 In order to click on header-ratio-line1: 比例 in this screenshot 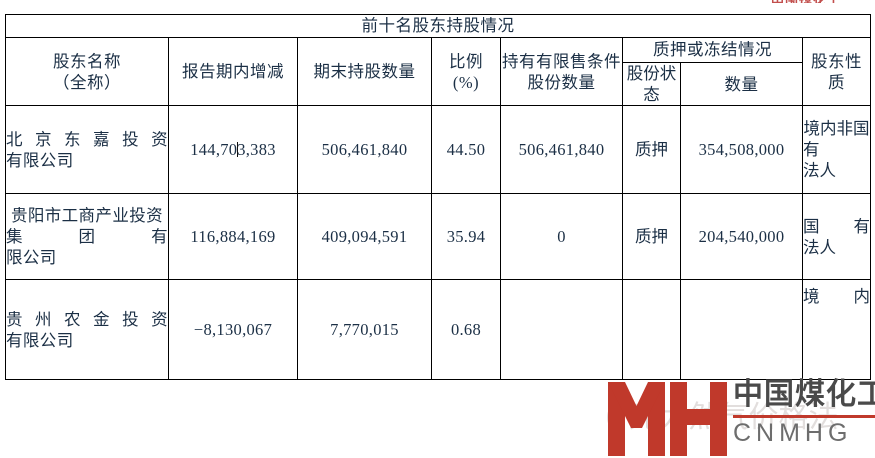, I will do `click(466, 61)`.